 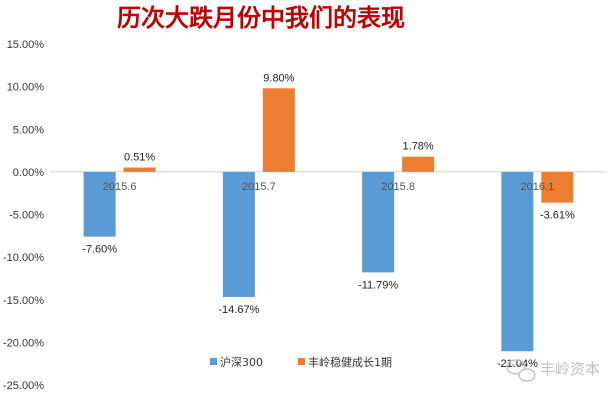 I want to click on y-tick-label: 0.00%, so click(x=28, y=173).